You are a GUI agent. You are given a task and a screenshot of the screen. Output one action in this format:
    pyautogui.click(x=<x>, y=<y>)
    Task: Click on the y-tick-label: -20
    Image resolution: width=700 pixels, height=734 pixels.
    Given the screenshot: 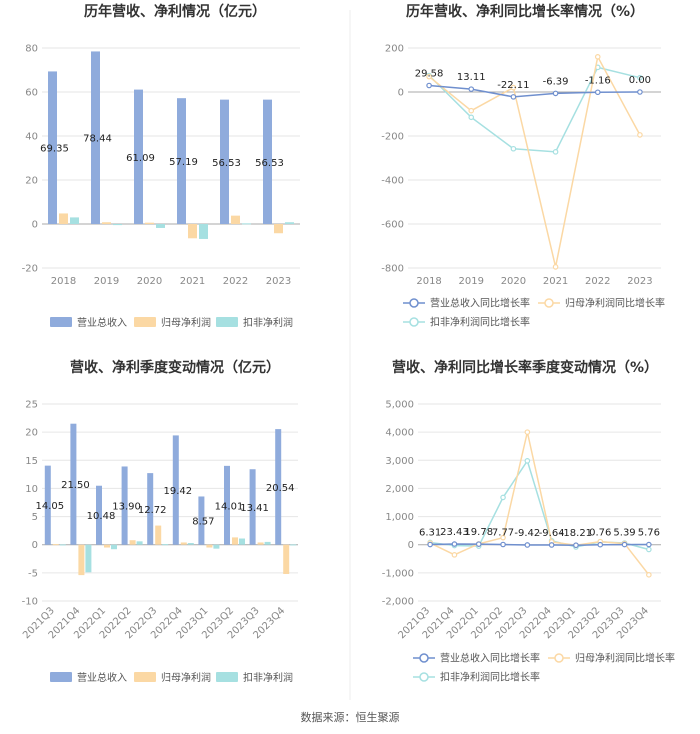 What is the action you would take?
    pyautogui.click(x=30, y=269)
    